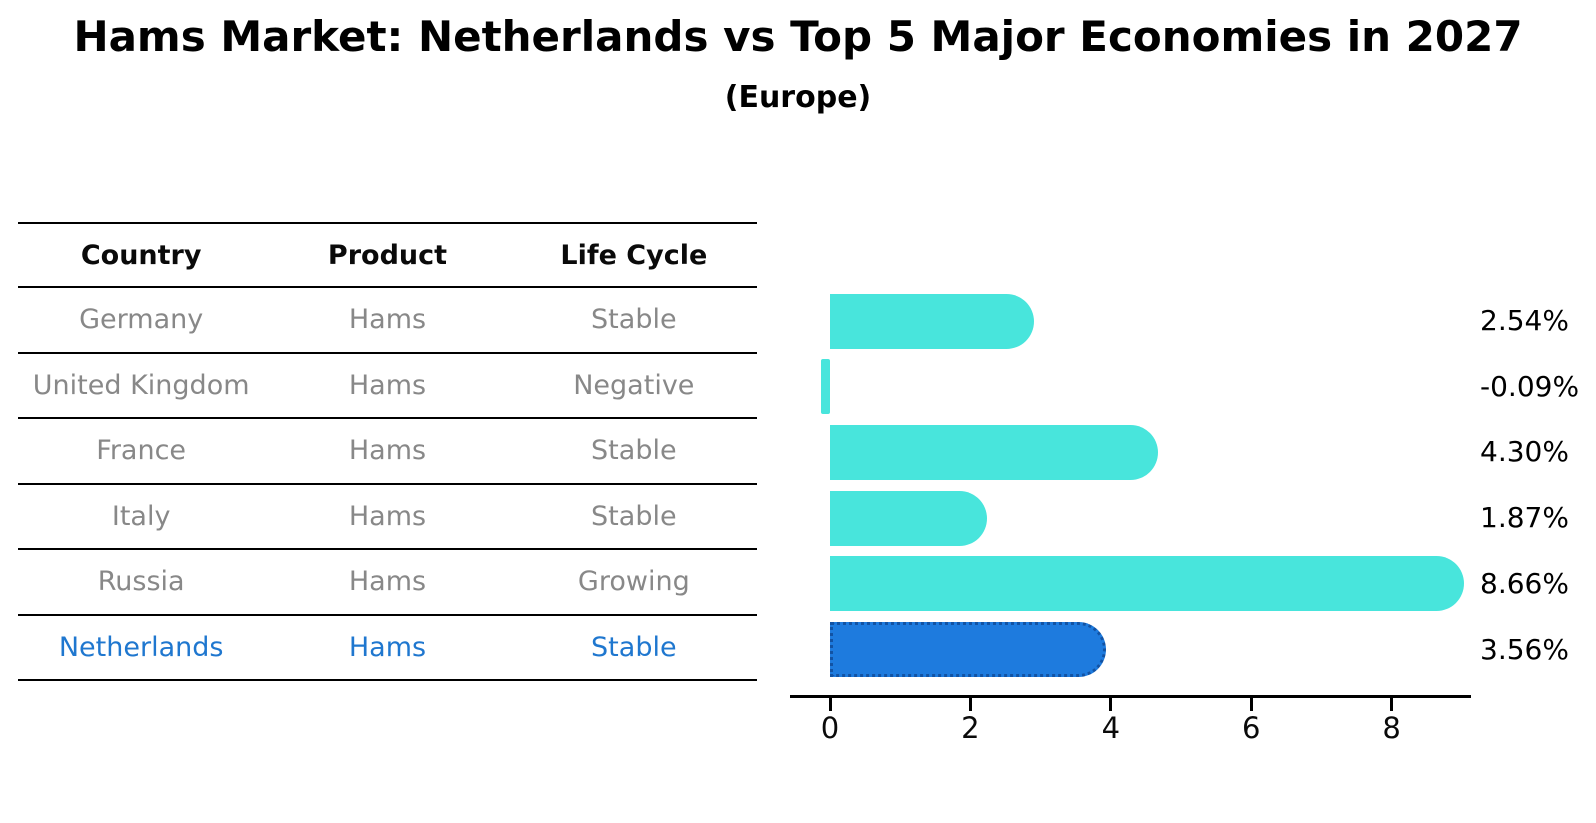 The height and width of the screenshot is (823, 1596). Describe the element at coordinates (1130, 696) in the screenshot. I see `x-axis-line` at that location.